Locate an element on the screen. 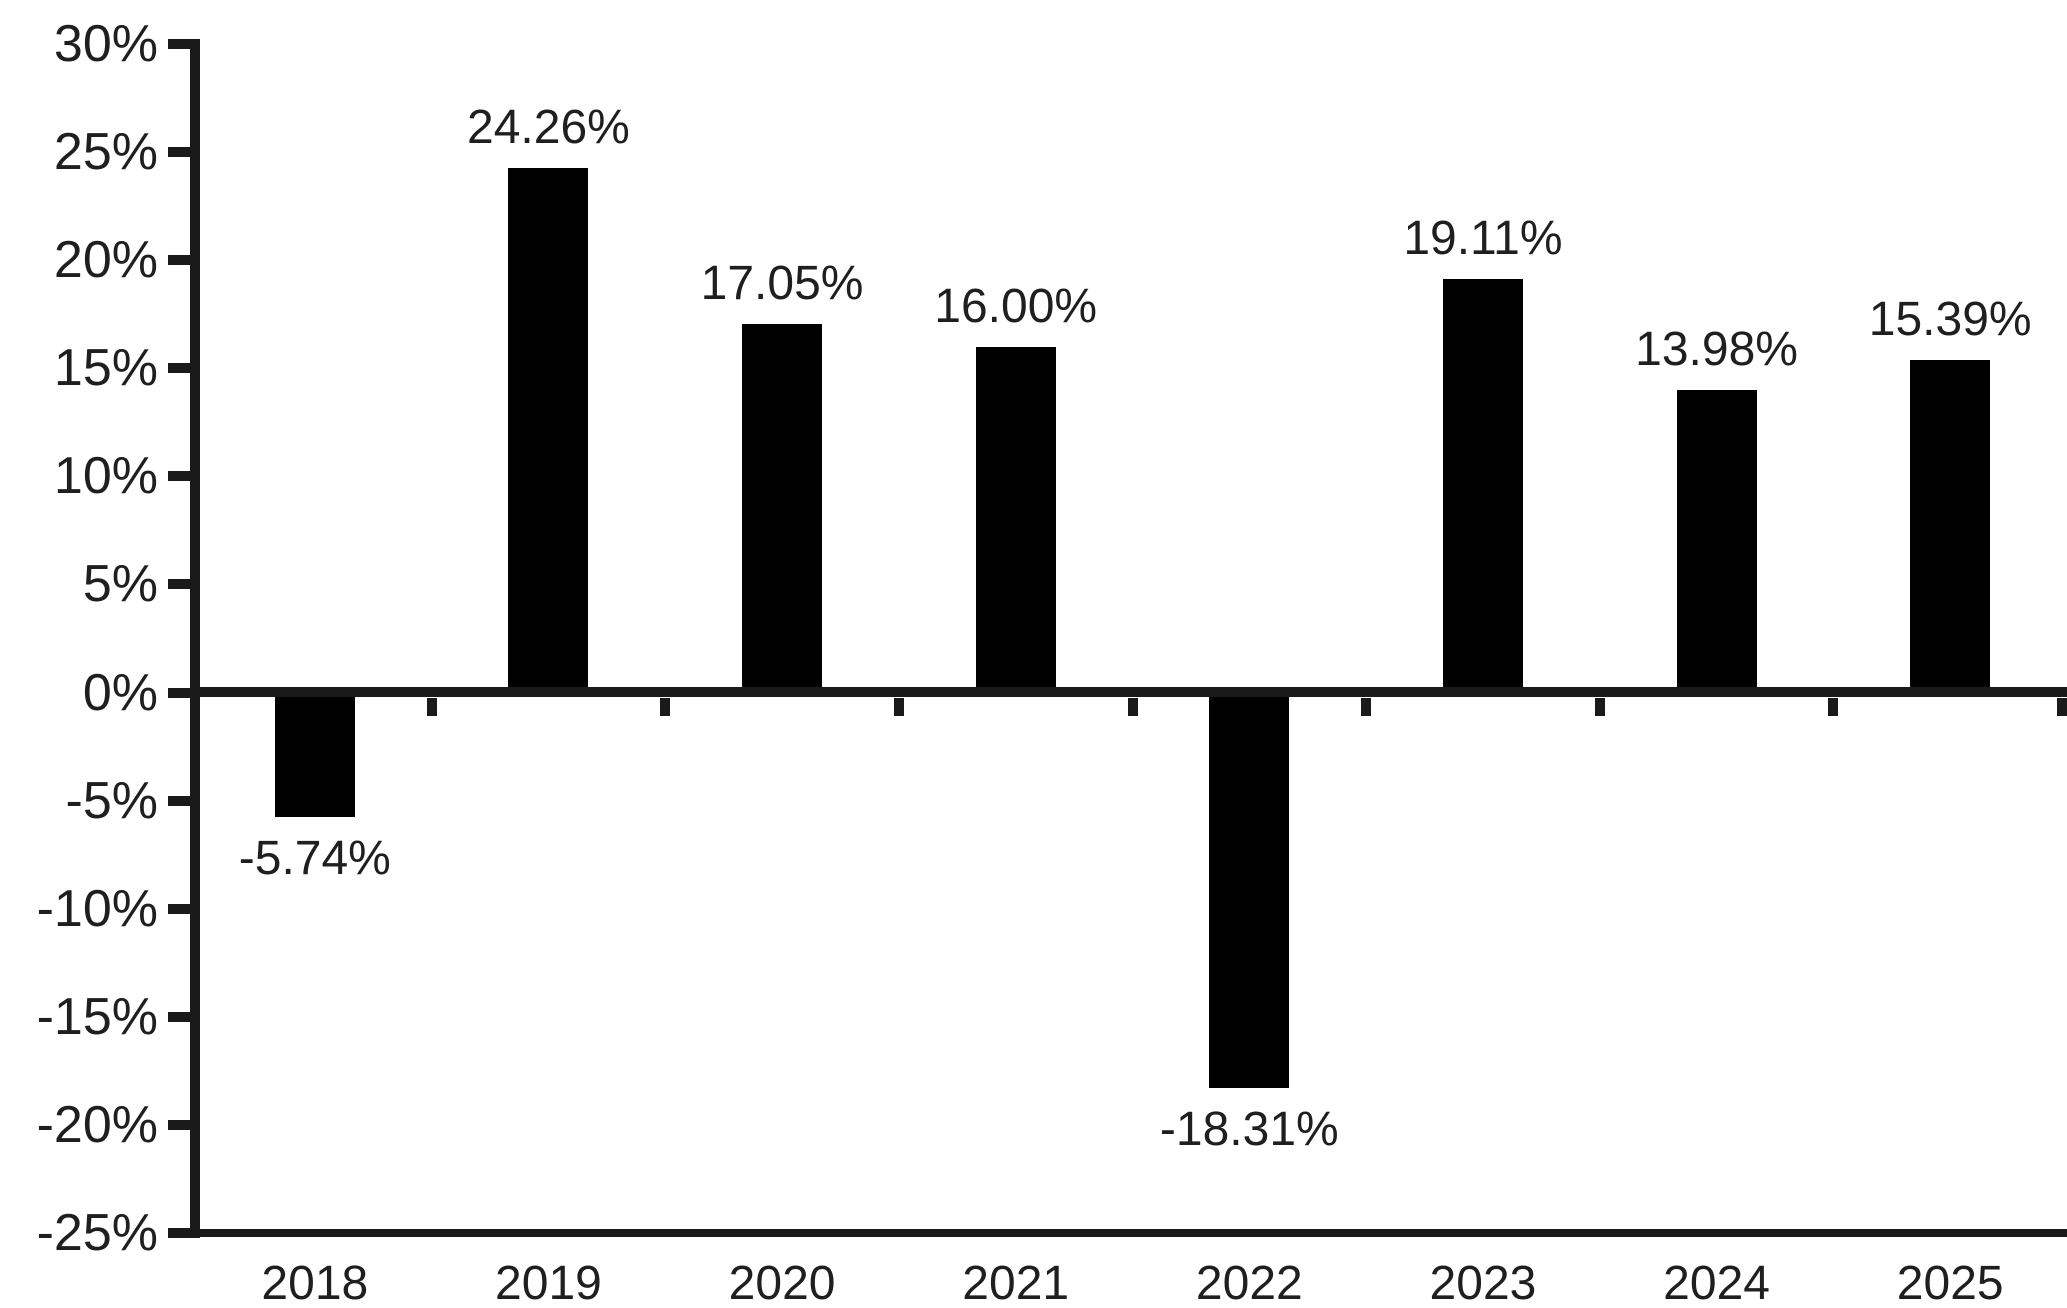 Image resolution: width=2067 pixels, height=1308 pixels. x-tick-label: 2018 is located at coordinates (315, 1282).